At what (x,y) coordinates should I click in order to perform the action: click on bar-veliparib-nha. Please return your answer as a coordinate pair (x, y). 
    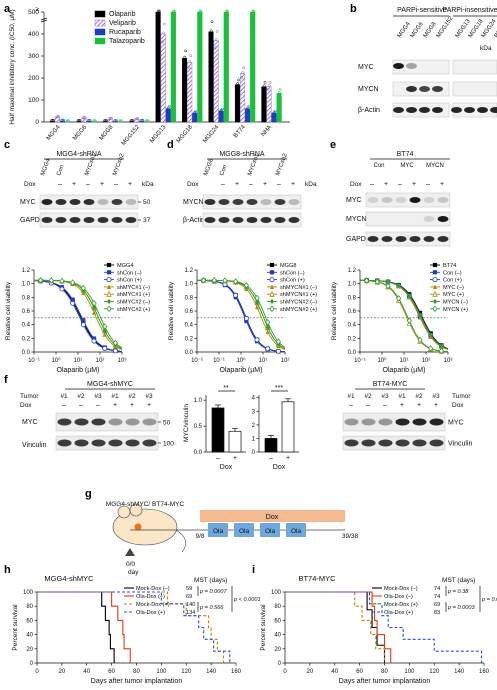
    Looking at the image, I should click on (269, 104).